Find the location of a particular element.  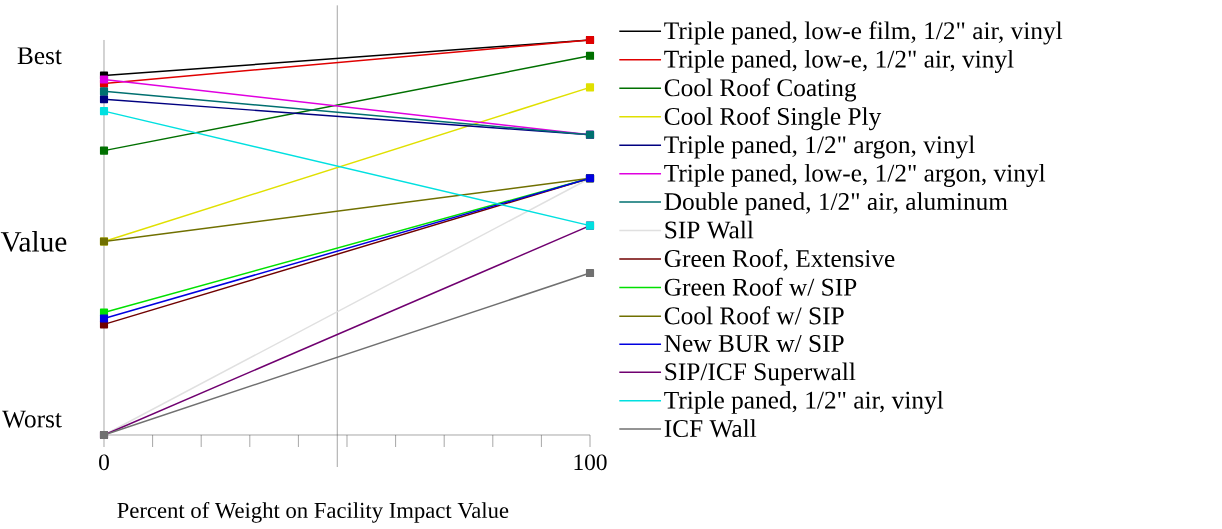

legend-label: Cool Roof Coating is located at coordinates (760, 90).